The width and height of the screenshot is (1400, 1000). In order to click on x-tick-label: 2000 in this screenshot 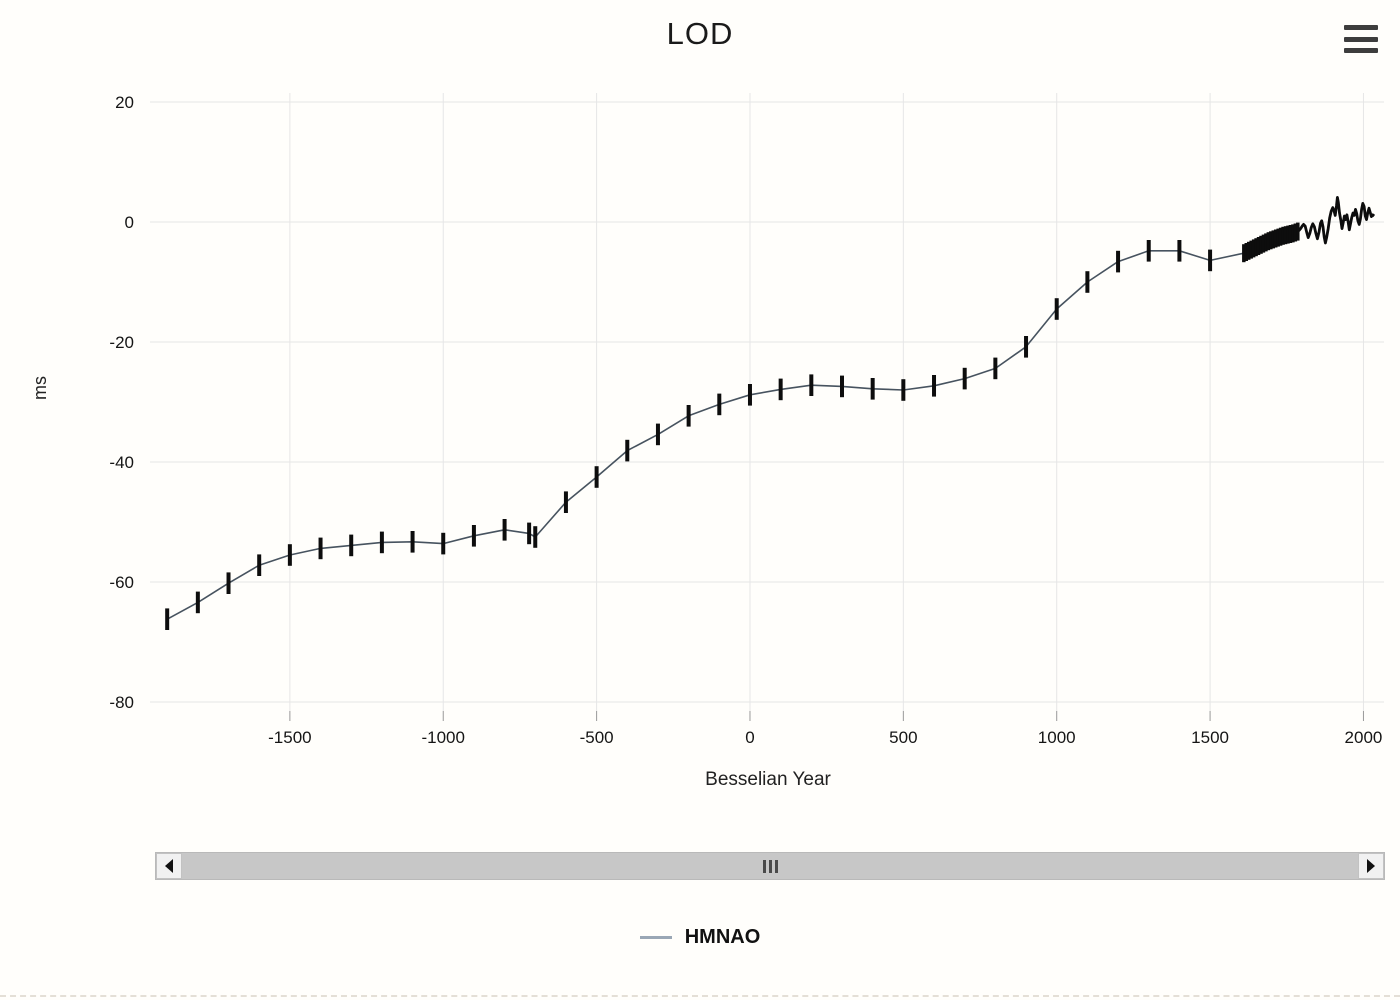, I will do `click(1364, 737)`.